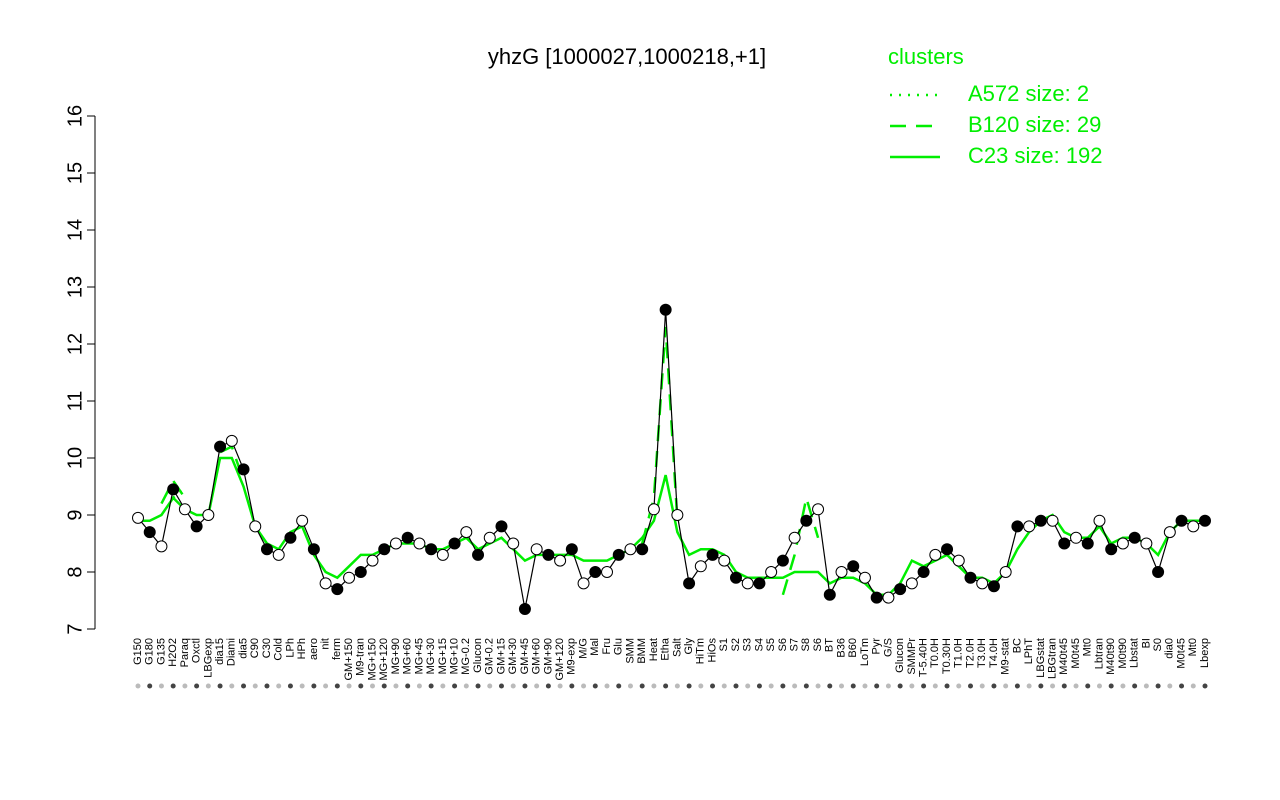 The image size is (1280, 800). Describe the element at coordinates (619, 646) in the screenshot. I see `x-tick-label: Glu` at that location.